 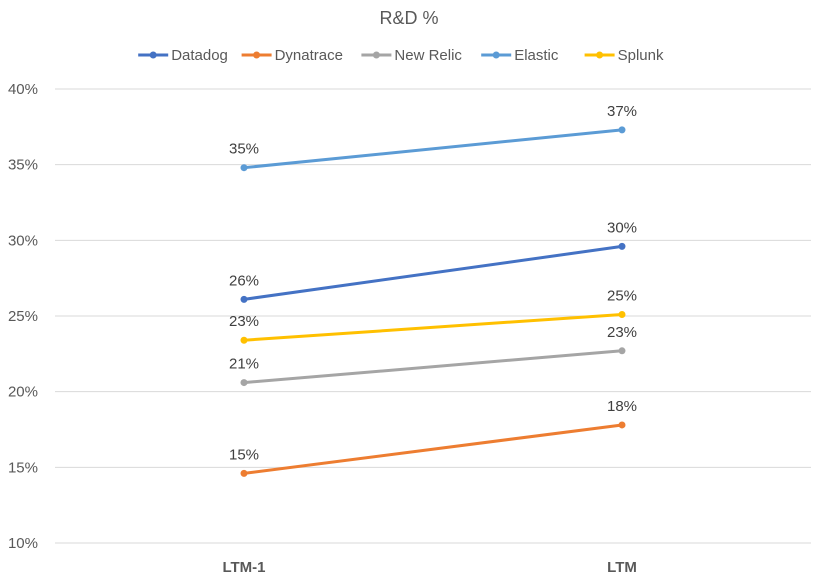 What do you see at coordinates (244, 364) in the screenshot?
I see `data-label: 21%` at bounding box center [244, 364].